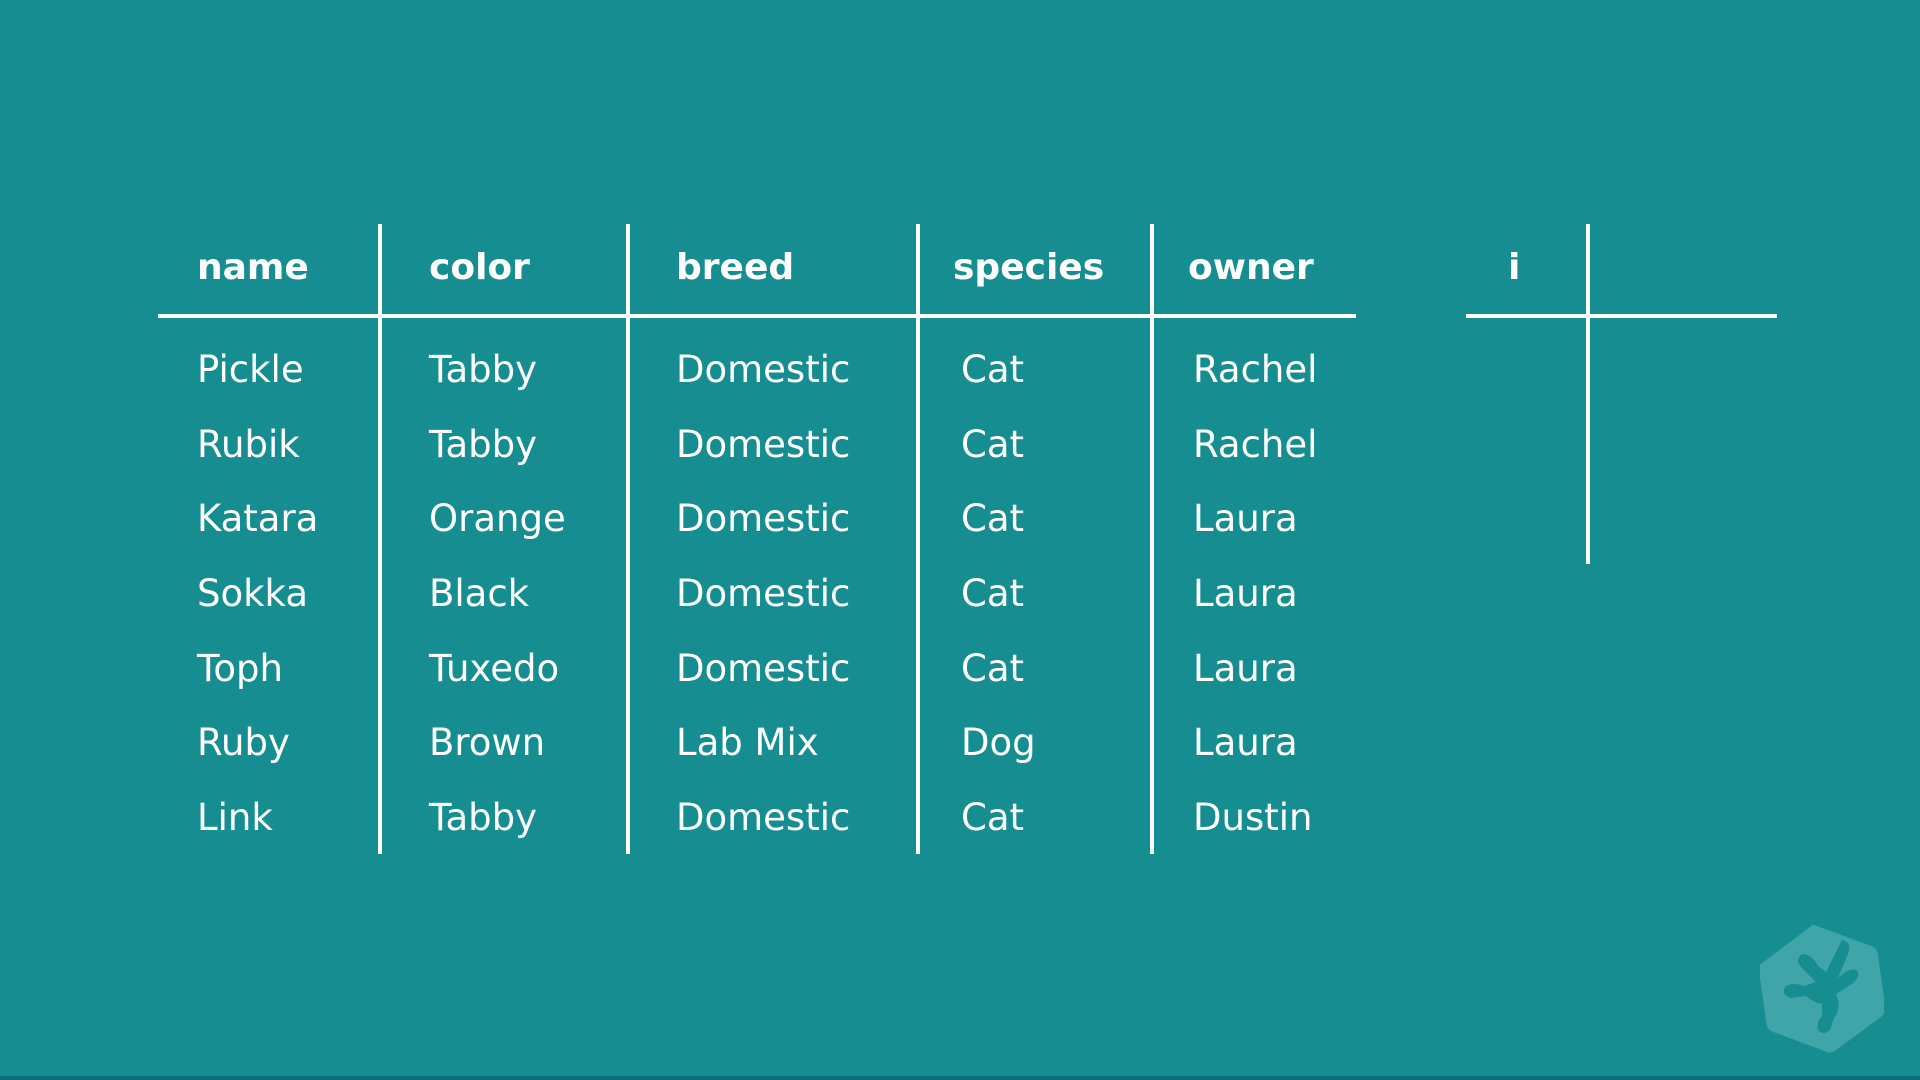 Image resolution: width=1920 pixels, height=1080 pixels. I want to click on index-column-divider, so click(1588, 394).